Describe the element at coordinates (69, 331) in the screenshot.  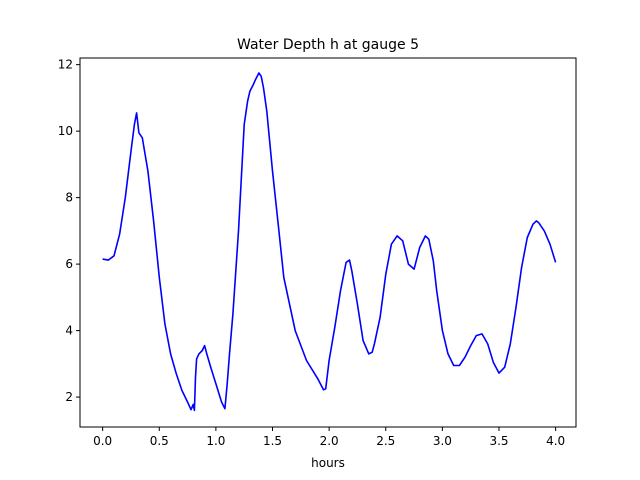
I see `y-tick-label: 4` at that location.